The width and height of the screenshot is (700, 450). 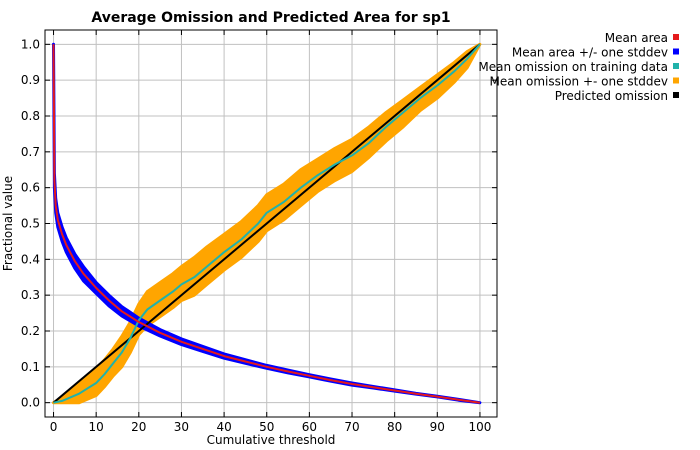 What do you see at coordinates (30, 44) in the screenshot?
I see `y-tick-label: 1.0` at bounding box center [30, 44].